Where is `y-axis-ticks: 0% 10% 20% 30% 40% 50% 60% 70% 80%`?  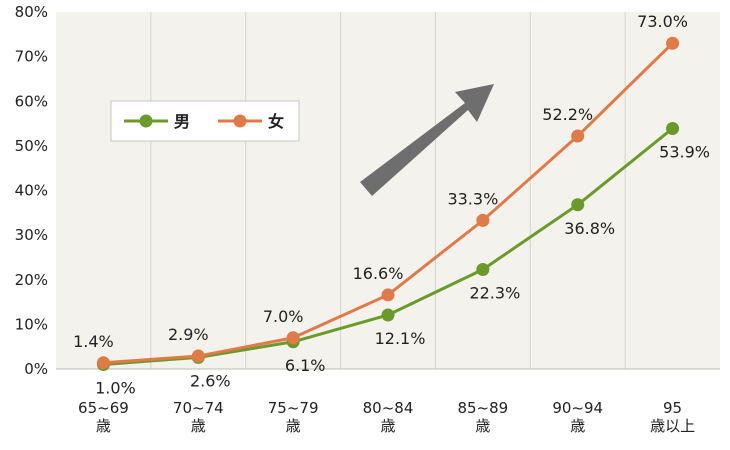
y-axis-ticks: 0% 10% 20% 30% 40% 50% 60% 70% 80% is located at coordinates (31, 190).